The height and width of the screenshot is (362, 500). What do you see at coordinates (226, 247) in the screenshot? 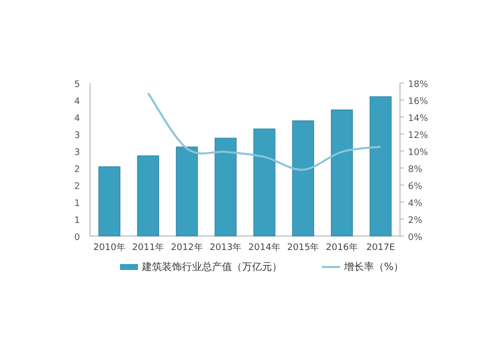
I see `x-tick-label: 2013年` at bounding box center [226, 247].